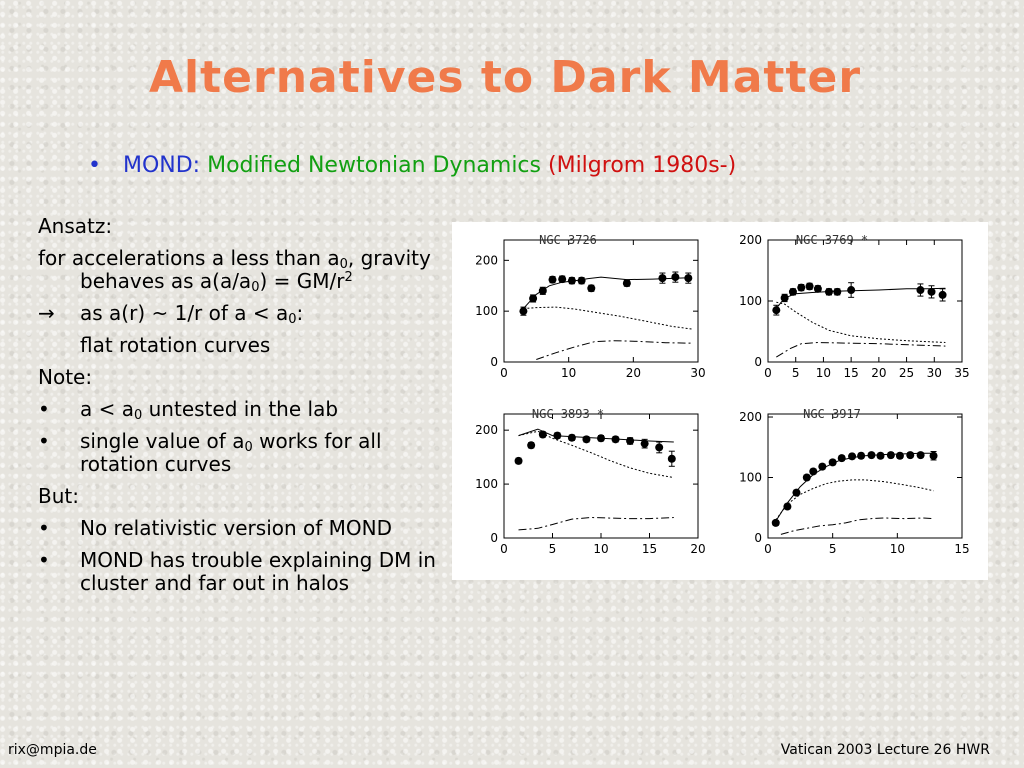 The height and width of the screenshot is (768, 1024). Describe the element at coordinates (596, 523) in the screenshot. I see `panel-3-gas-curve` at that location.